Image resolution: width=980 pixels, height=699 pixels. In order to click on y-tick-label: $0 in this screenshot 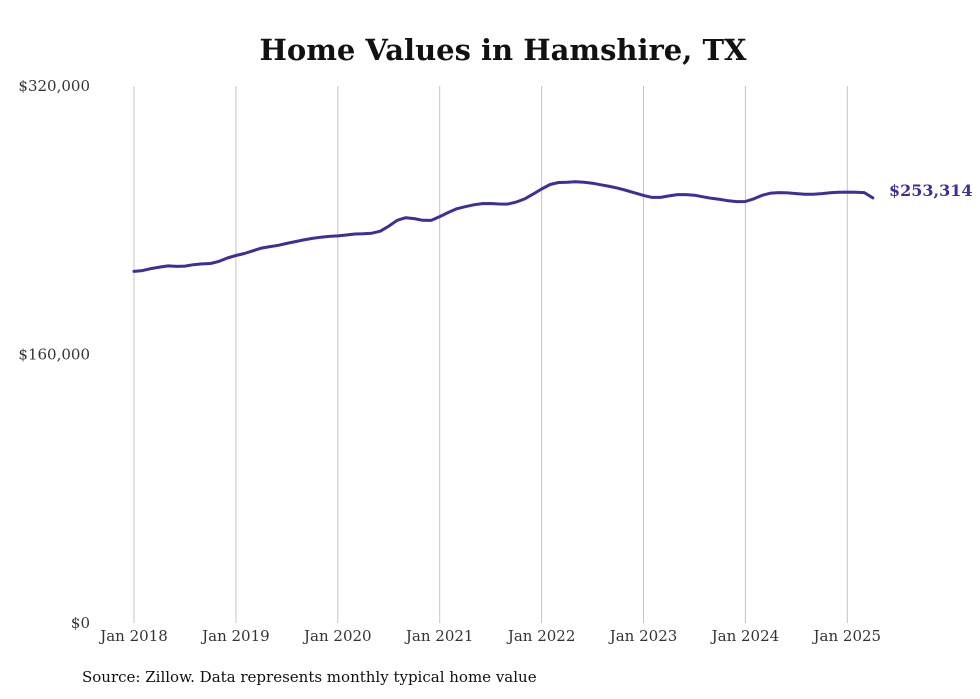, I will do `click(80, 623)`.